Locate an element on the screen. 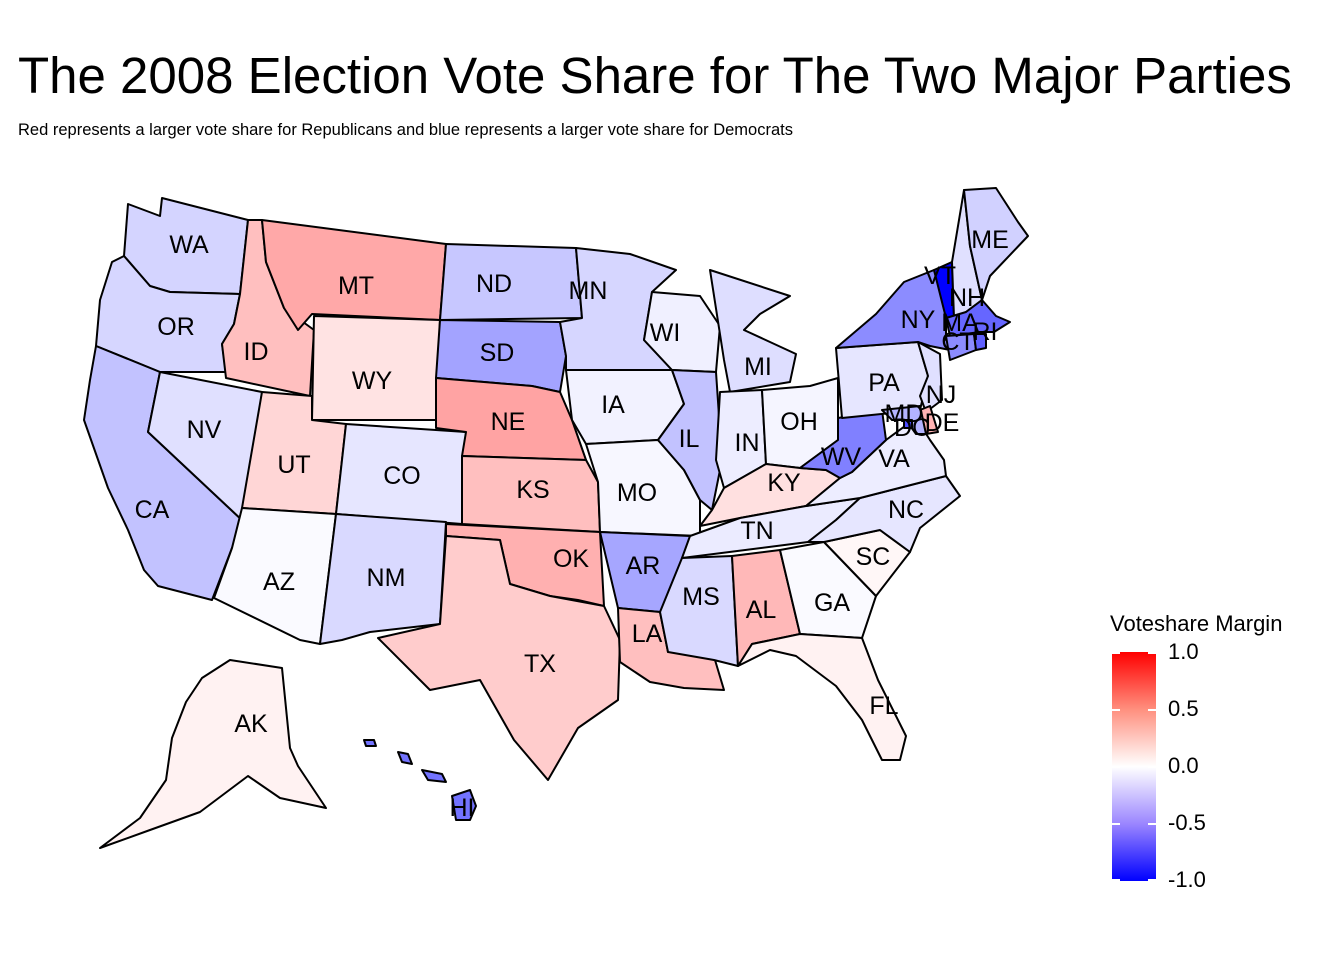  label-LA: LA is located at coordinates (647, 634).